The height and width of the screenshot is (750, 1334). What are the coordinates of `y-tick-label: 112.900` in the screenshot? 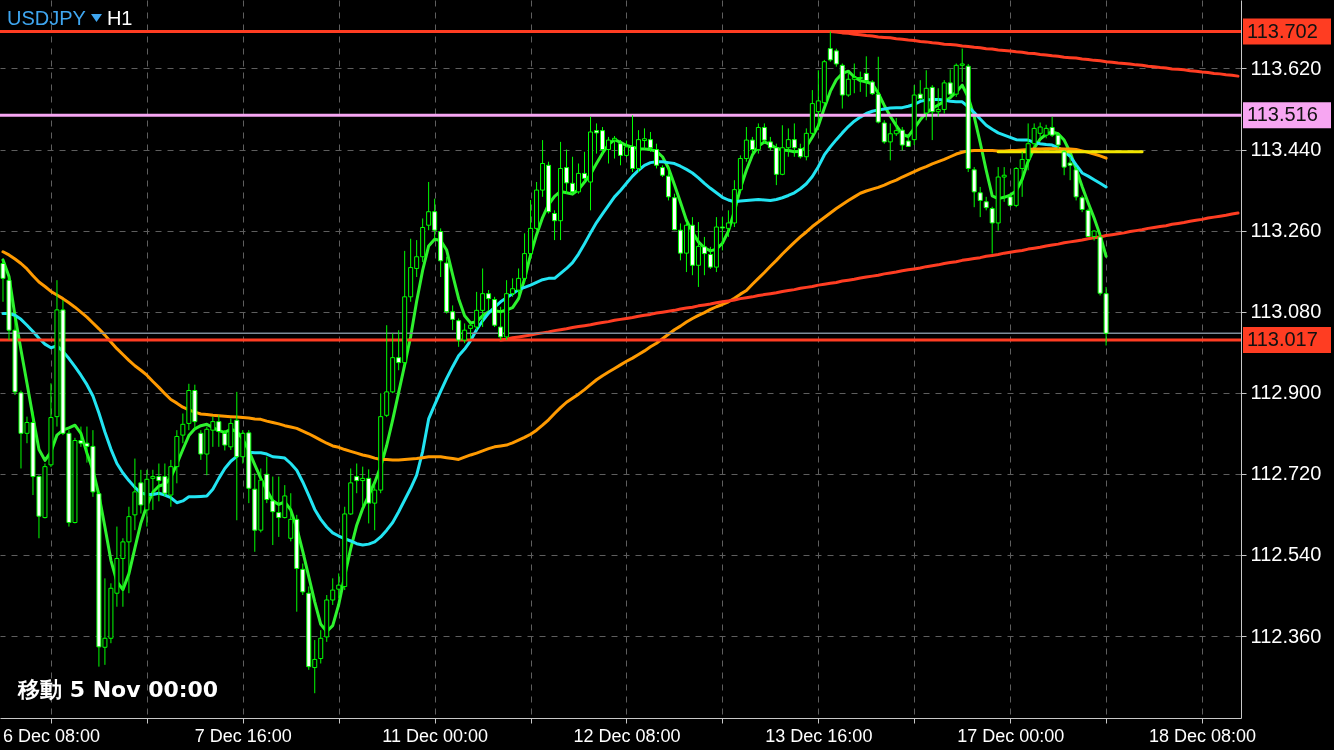 It's located at (1286, 392).